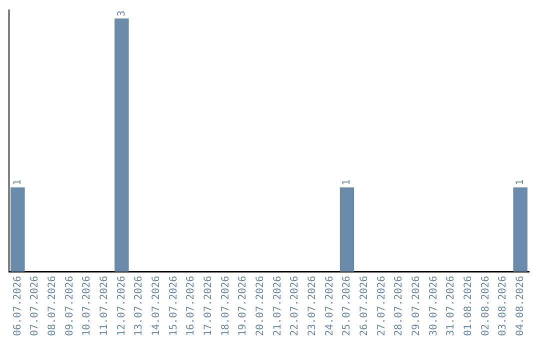 The height and width of the screenshot is (340, 540). Describe the element at coordinates (260, 306) in the screenshot. I see `x-tick-label: 20.07.2026` at that location.